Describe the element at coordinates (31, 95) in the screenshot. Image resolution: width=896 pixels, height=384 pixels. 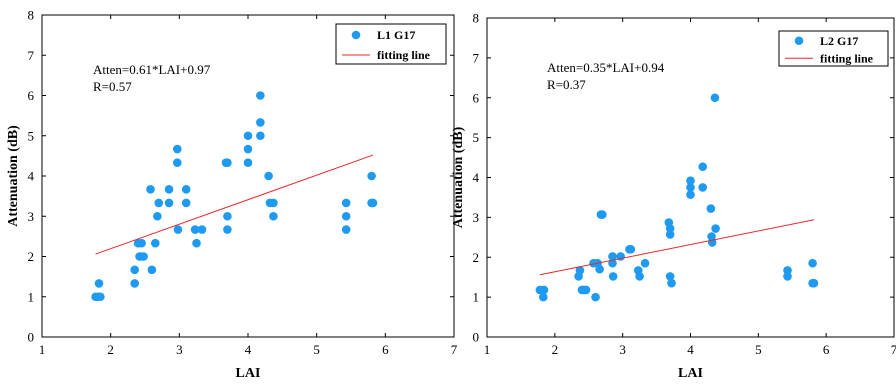
I see `y-tick-label: 6` at that location.